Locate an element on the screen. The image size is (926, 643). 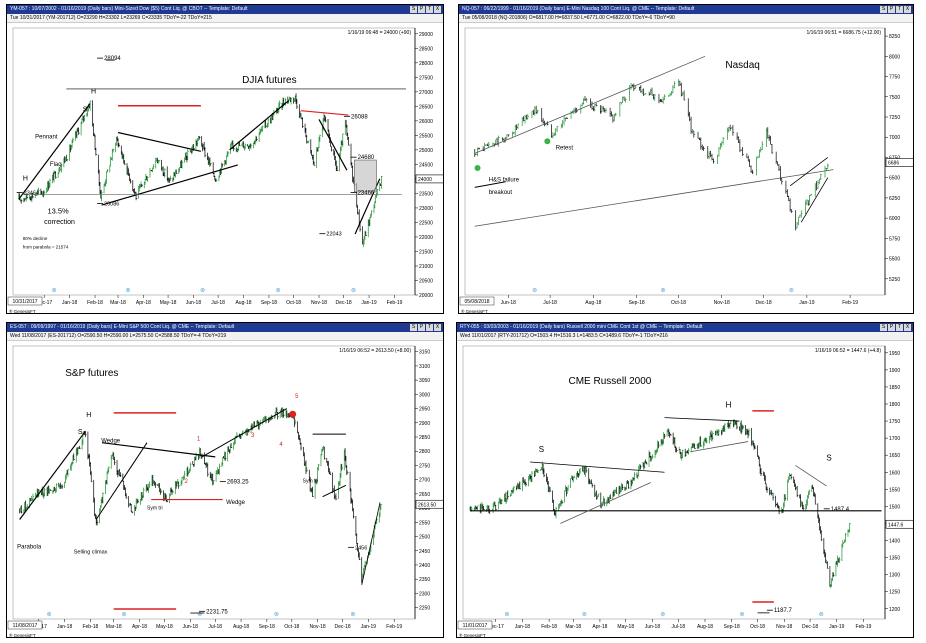
y-tick-label: 28000 is located at coordinates (426, 64).